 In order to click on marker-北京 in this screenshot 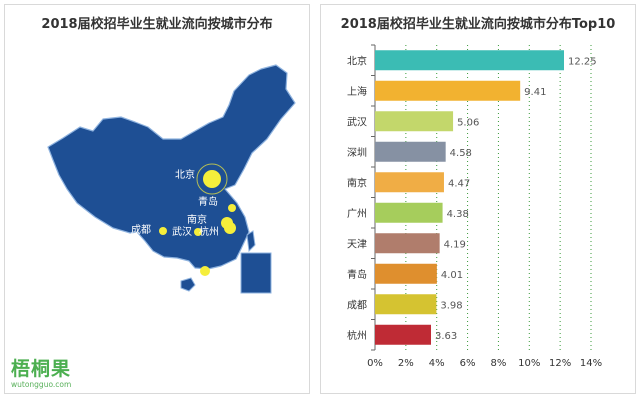, I will do `click(212, 179)`.